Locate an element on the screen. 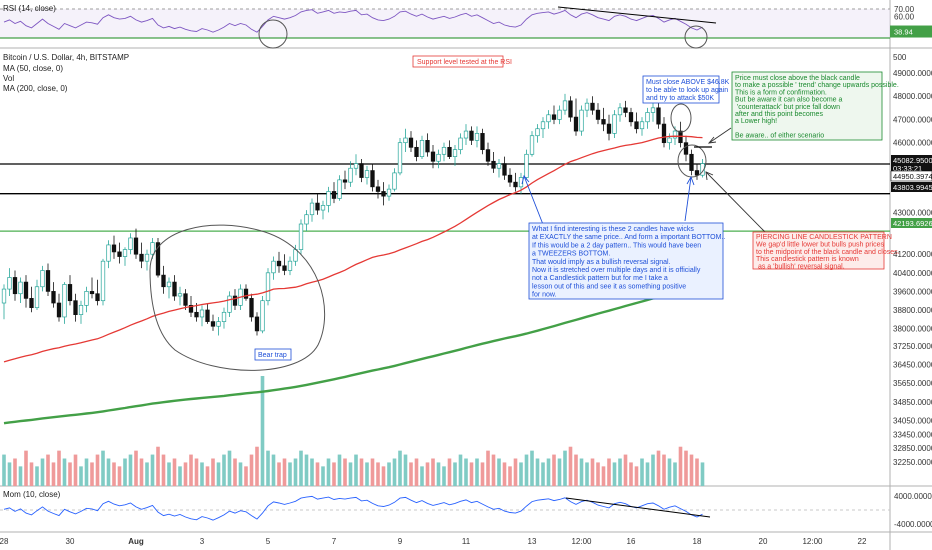  legend-vol: Vol is located at coordinates (8, 78).